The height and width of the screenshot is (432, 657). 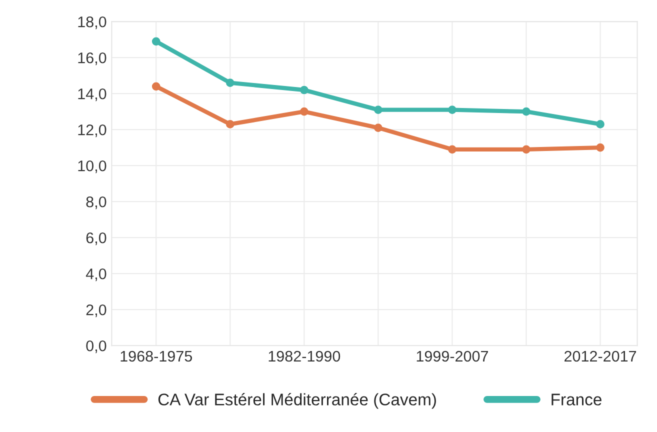 I want to click on y-tick-label: 12,0, so click(x=92, y=131).